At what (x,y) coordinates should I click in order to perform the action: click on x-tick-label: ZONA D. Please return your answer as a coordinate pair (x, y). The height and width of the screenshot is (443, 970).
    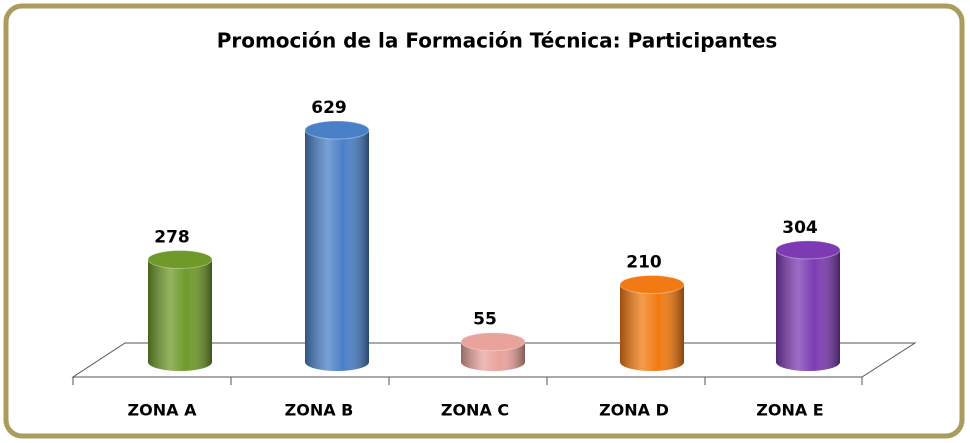
    Looking at the image, I should click on (634, 410).